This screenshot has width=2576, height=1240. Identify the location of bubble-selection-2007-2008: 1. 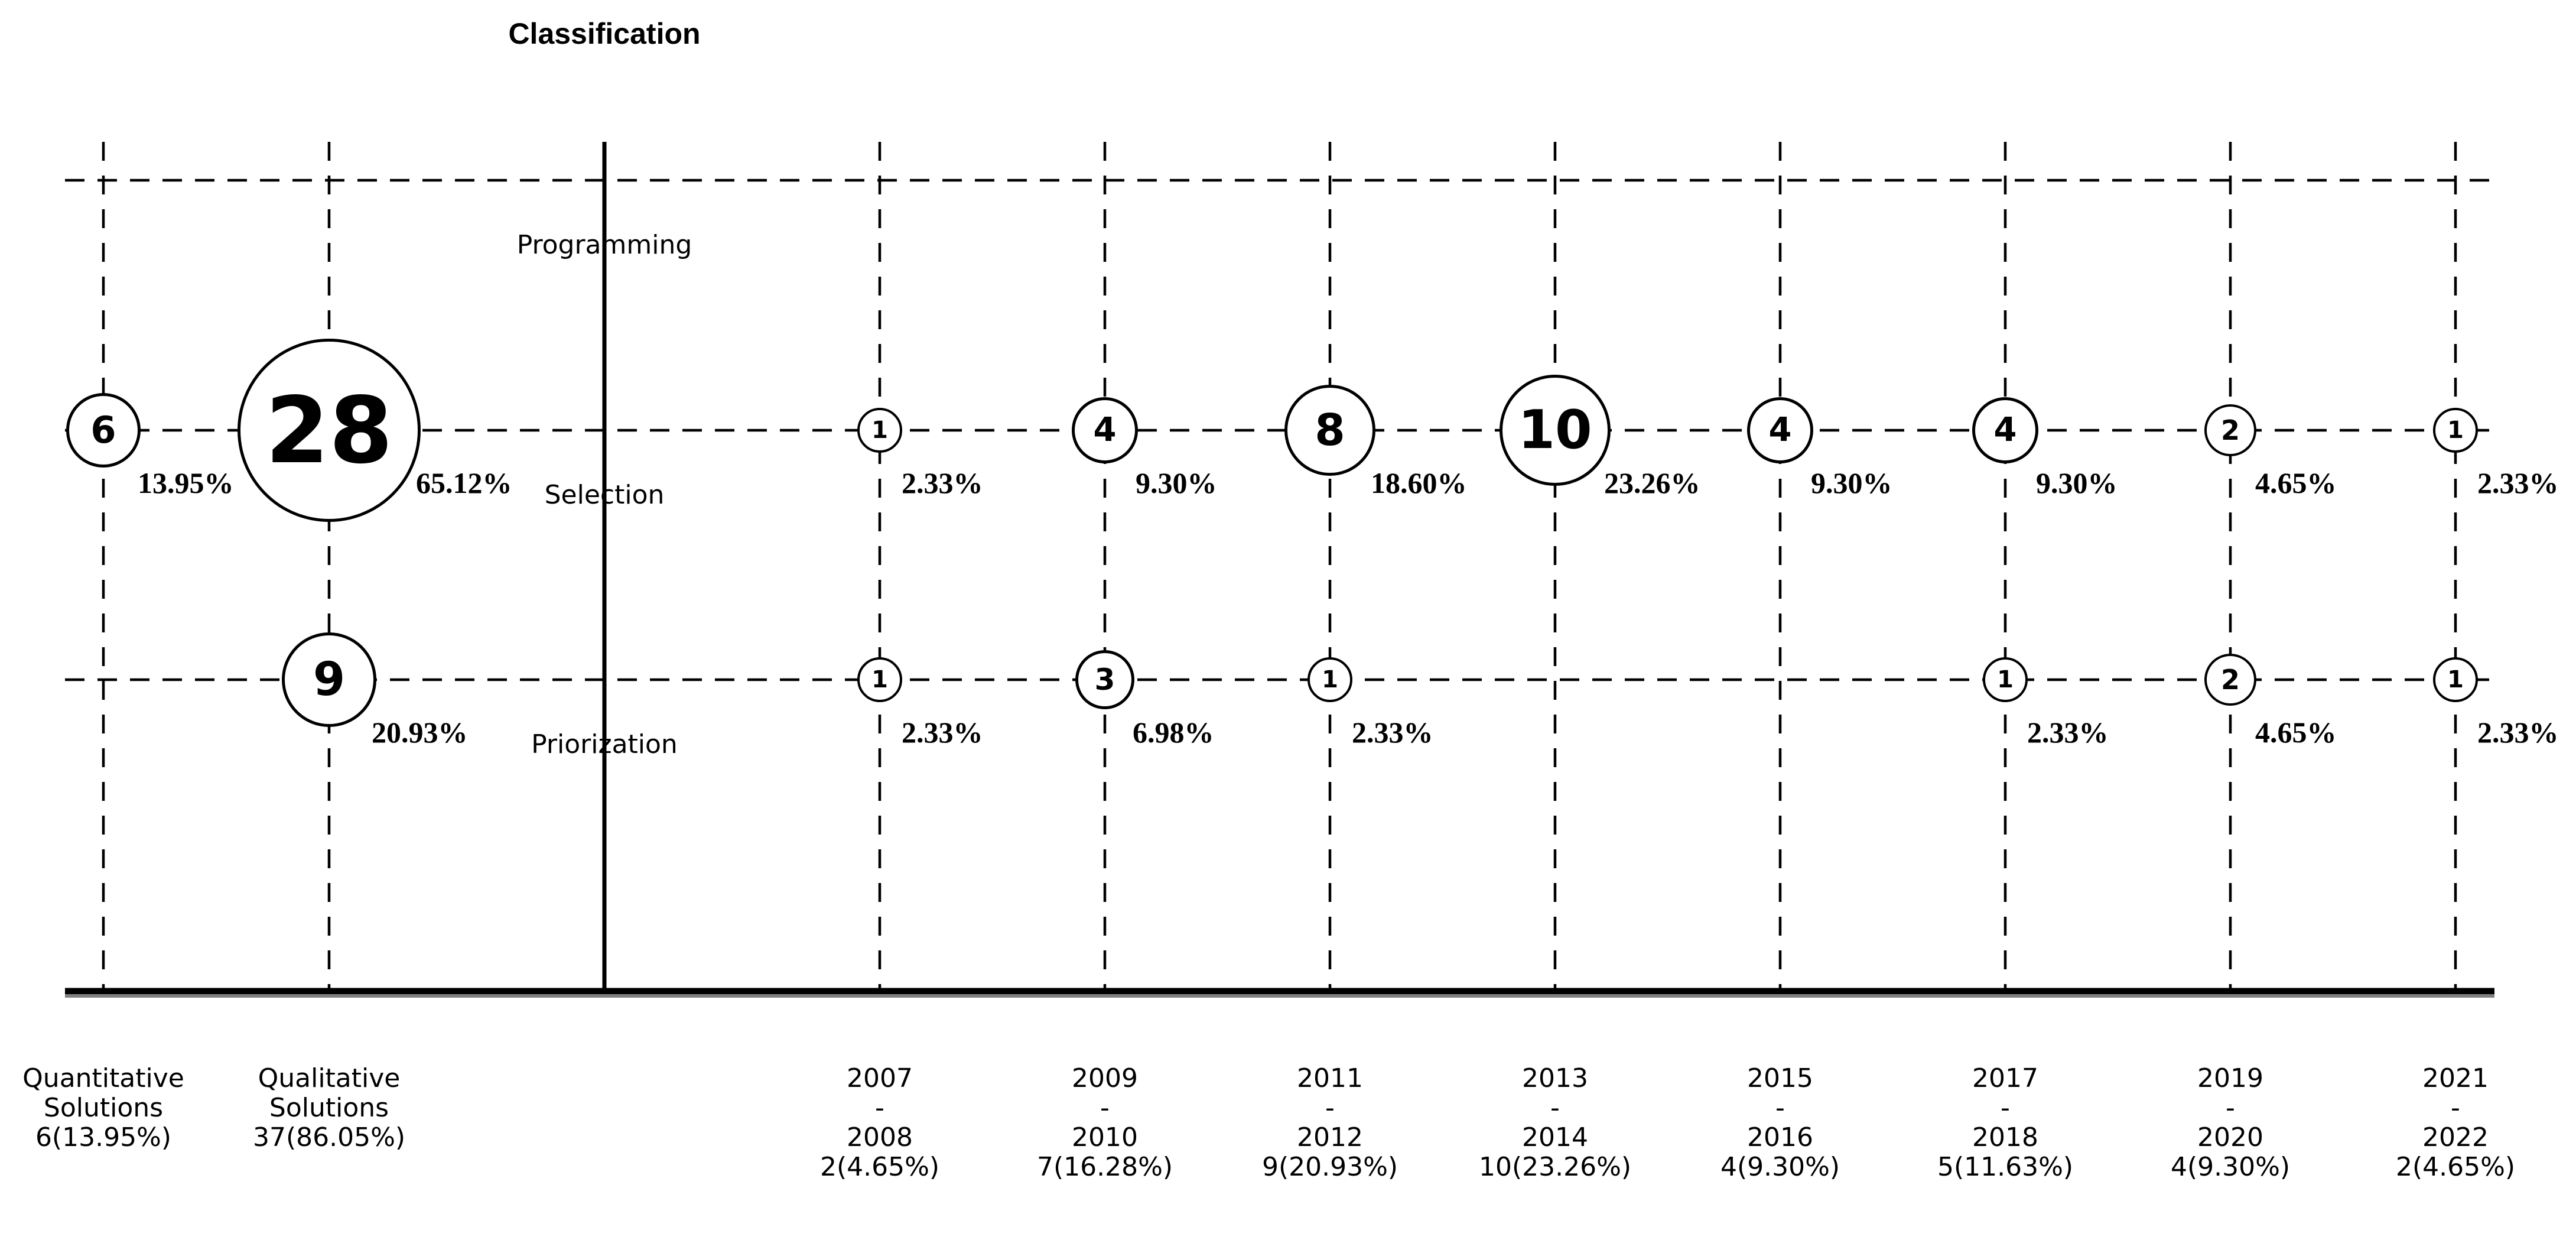
(880, 430).